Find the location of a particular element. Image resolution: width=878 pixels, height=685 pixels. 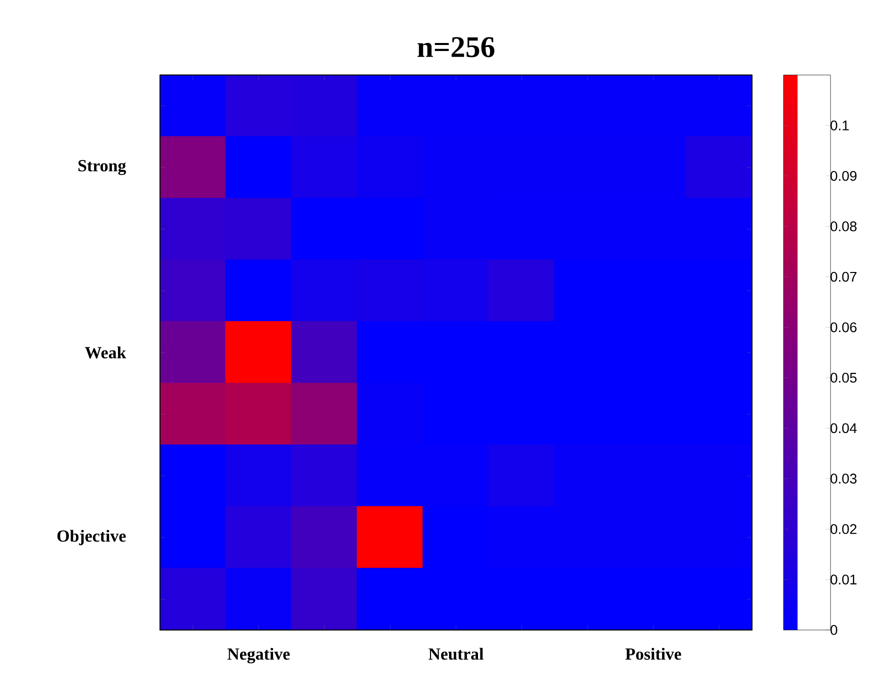

x-tick-label: Neutral is located at coordinates (456, 654).